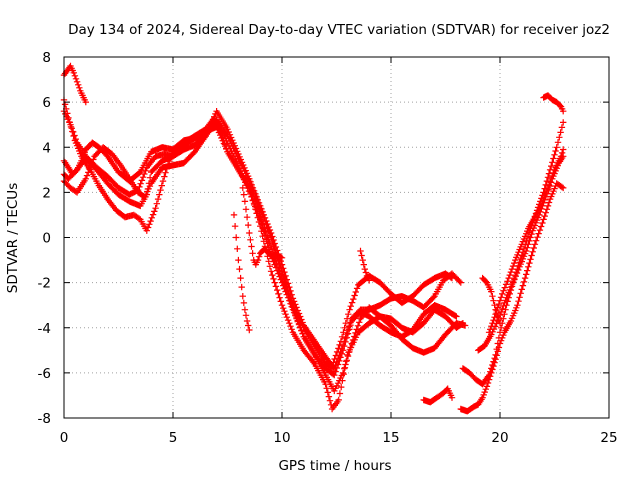 This screenshot has height=480, width=640. What do you see at coordinates (44, 374) in the screenshot?
I see `y-tick-label: -6` at bounding box center [44, 374].